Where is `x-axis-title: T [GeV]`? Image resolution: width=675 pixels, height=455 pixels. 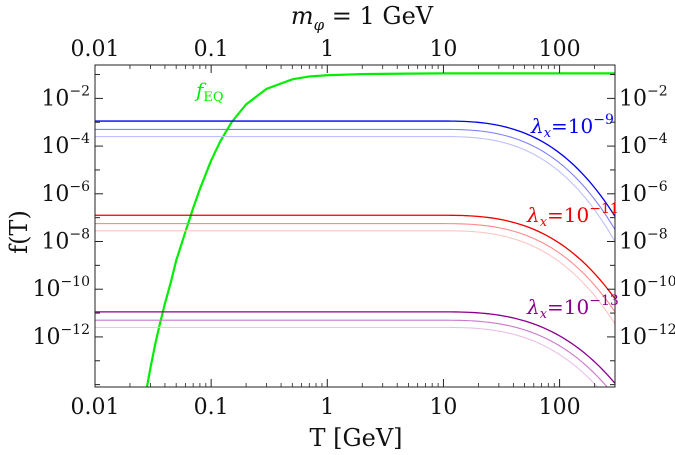
x-axis-title: T [GeV] is located at coordinates (355, 438).